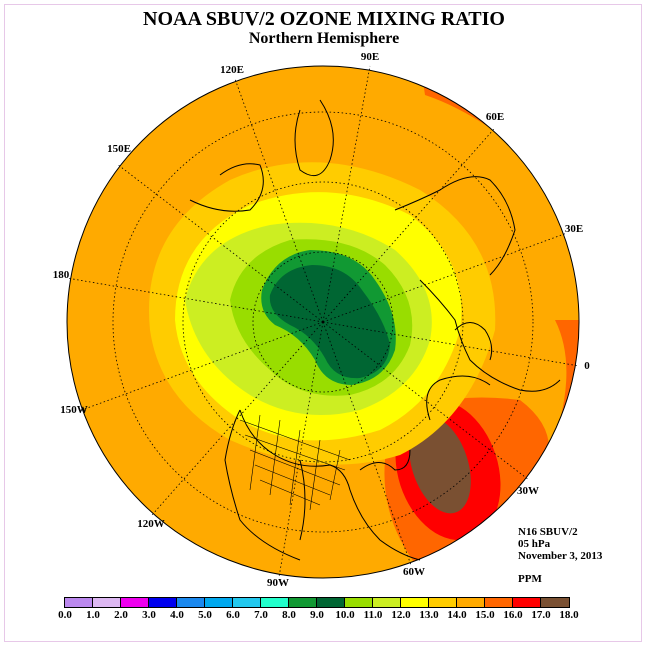  Describe the element at coordinates (329, 322) in the screenshot. I see `dark-green-core` at that location.